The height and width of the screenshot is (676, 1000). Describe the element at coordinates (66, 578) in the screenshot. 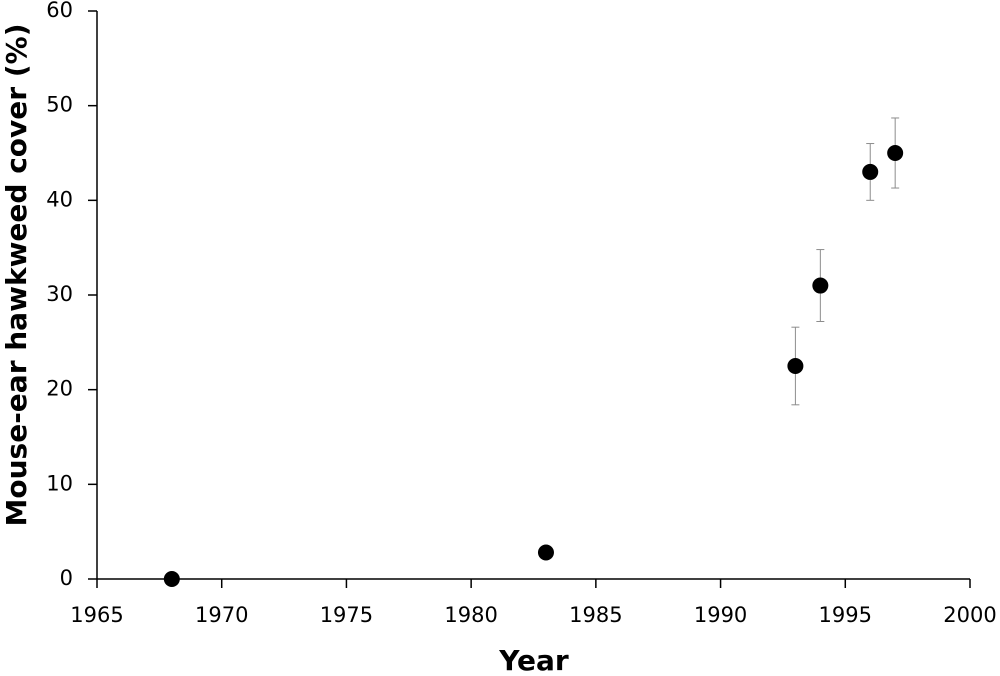

I see `y-tick-label: 0` at that location.